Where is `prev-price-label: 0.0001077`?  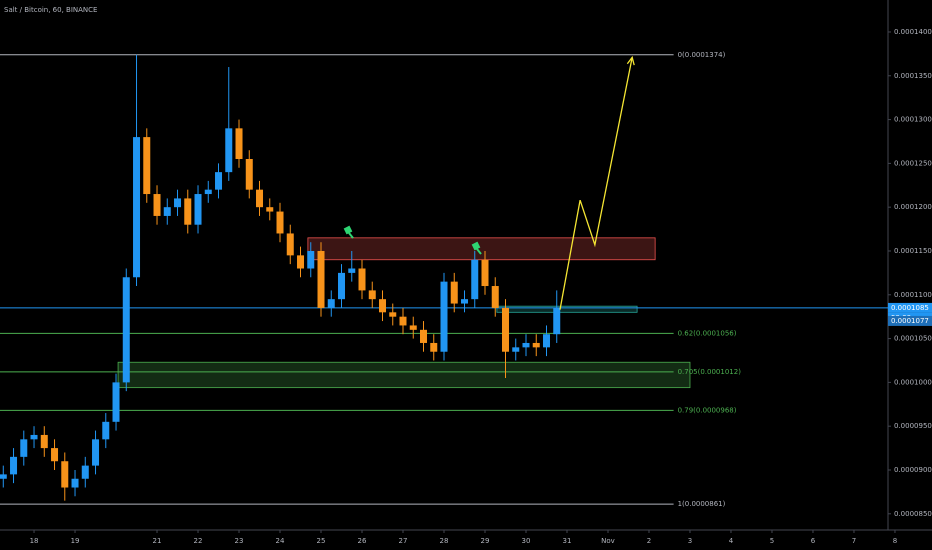
prev-price-label: 0.0001077 is located at coordinates (910, 321).